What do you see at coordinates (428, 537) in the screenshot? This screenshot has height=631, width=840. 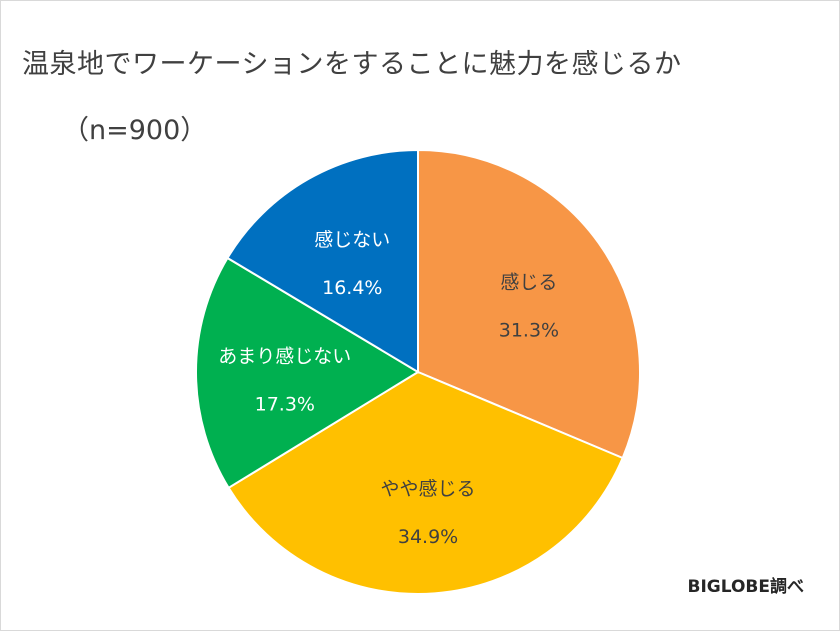 I see `slice-value-yaya-kanjiru: 34.9%` at bounding box center [428, 537].